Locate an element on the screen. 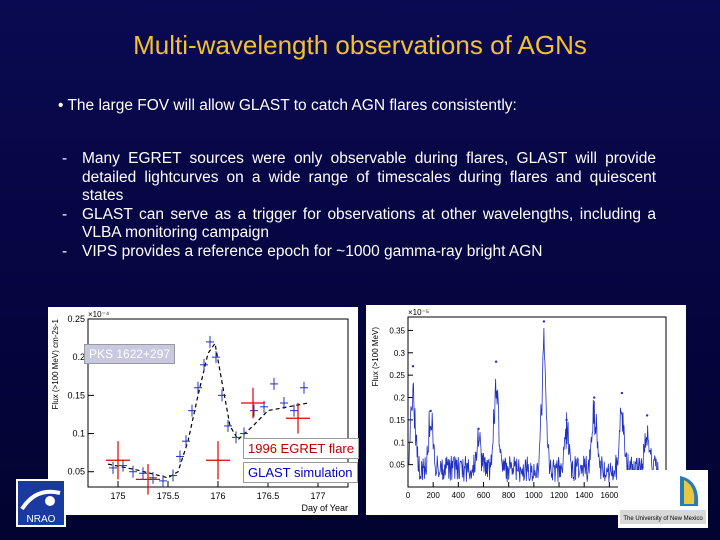  nrao-emblem-icon: NRAO is located at coordinates (41, 503).